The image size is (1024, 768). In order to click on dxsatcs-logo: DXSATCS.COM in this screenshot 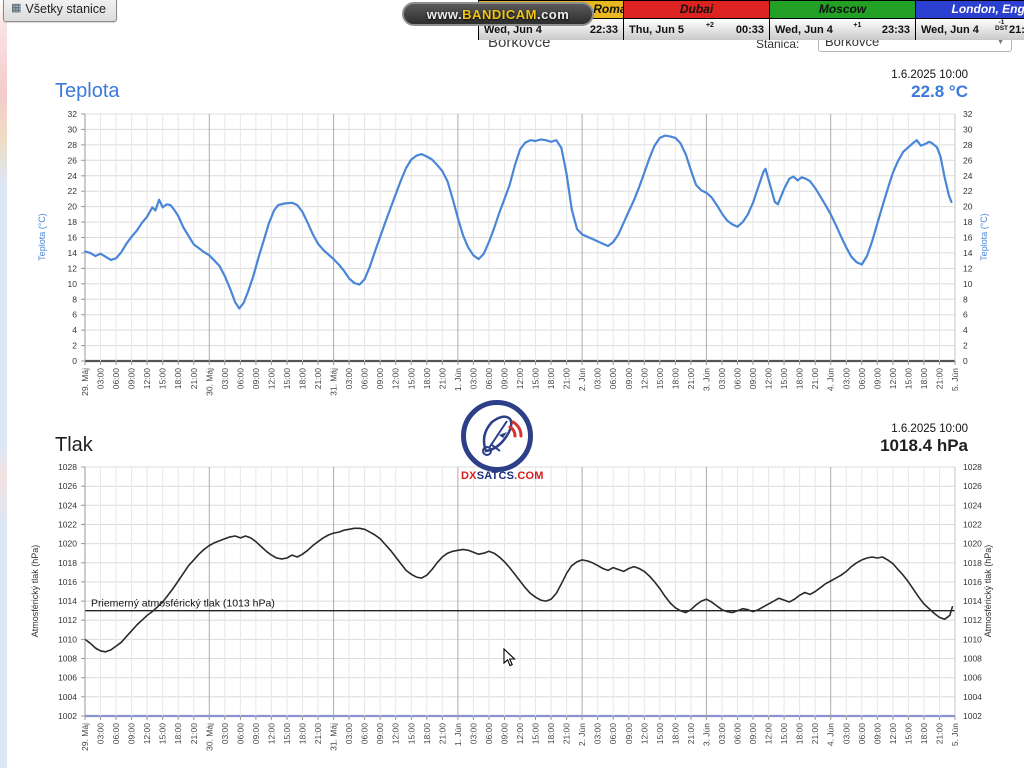, I will do `click(502, 441)`.